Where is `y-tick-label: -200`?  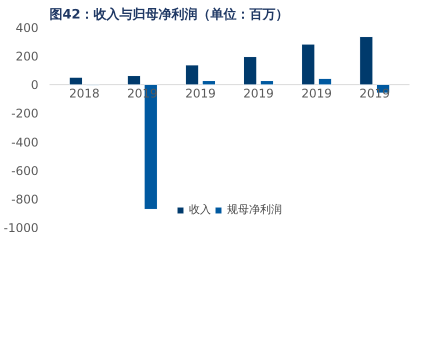
y-tick-label: -200 is located at coordinates (24, 113).